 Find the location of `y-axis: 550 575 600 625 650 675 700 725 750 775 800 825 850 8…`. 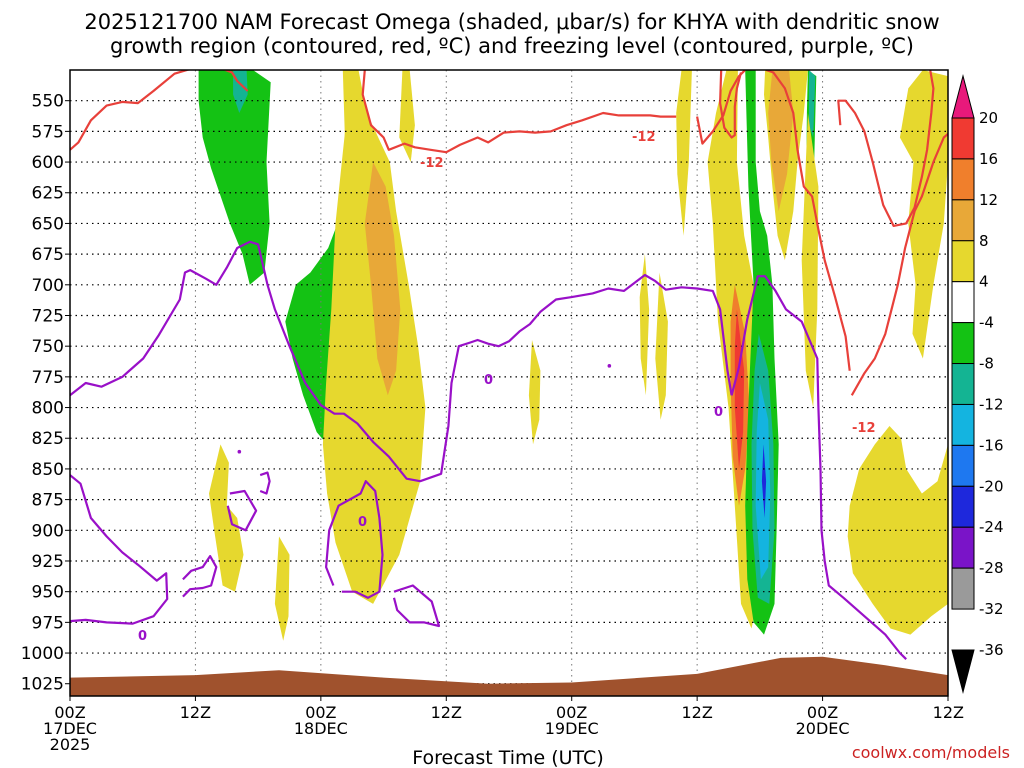

y-axis: 550 575 600 625 650 675 700 725 750 775 800 825 850 8… is located at coordinates (45, 393).